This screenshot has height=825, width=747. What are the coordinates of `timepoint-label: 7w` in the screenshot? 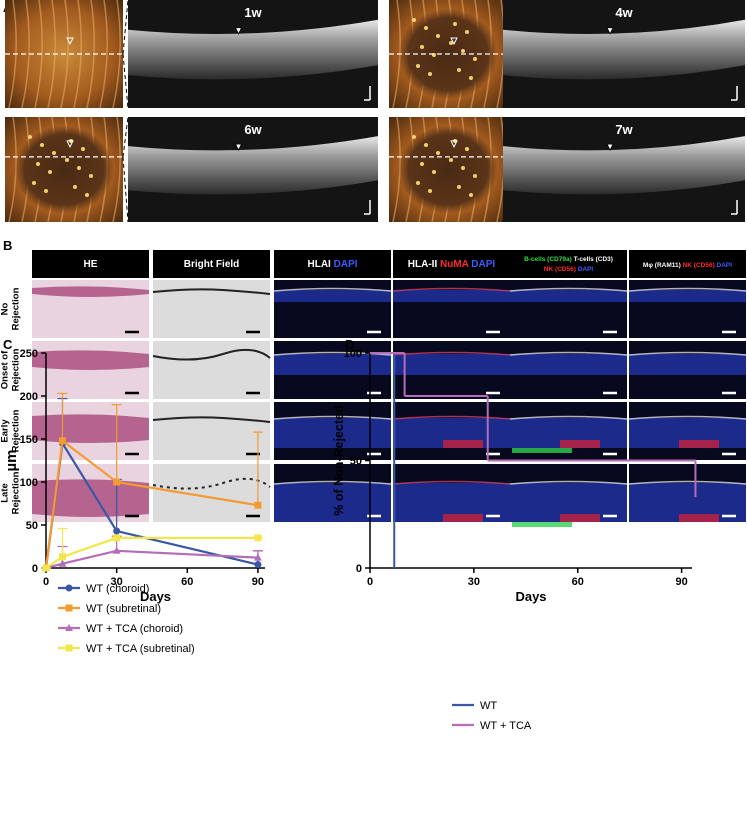 It's located at (624, 129).